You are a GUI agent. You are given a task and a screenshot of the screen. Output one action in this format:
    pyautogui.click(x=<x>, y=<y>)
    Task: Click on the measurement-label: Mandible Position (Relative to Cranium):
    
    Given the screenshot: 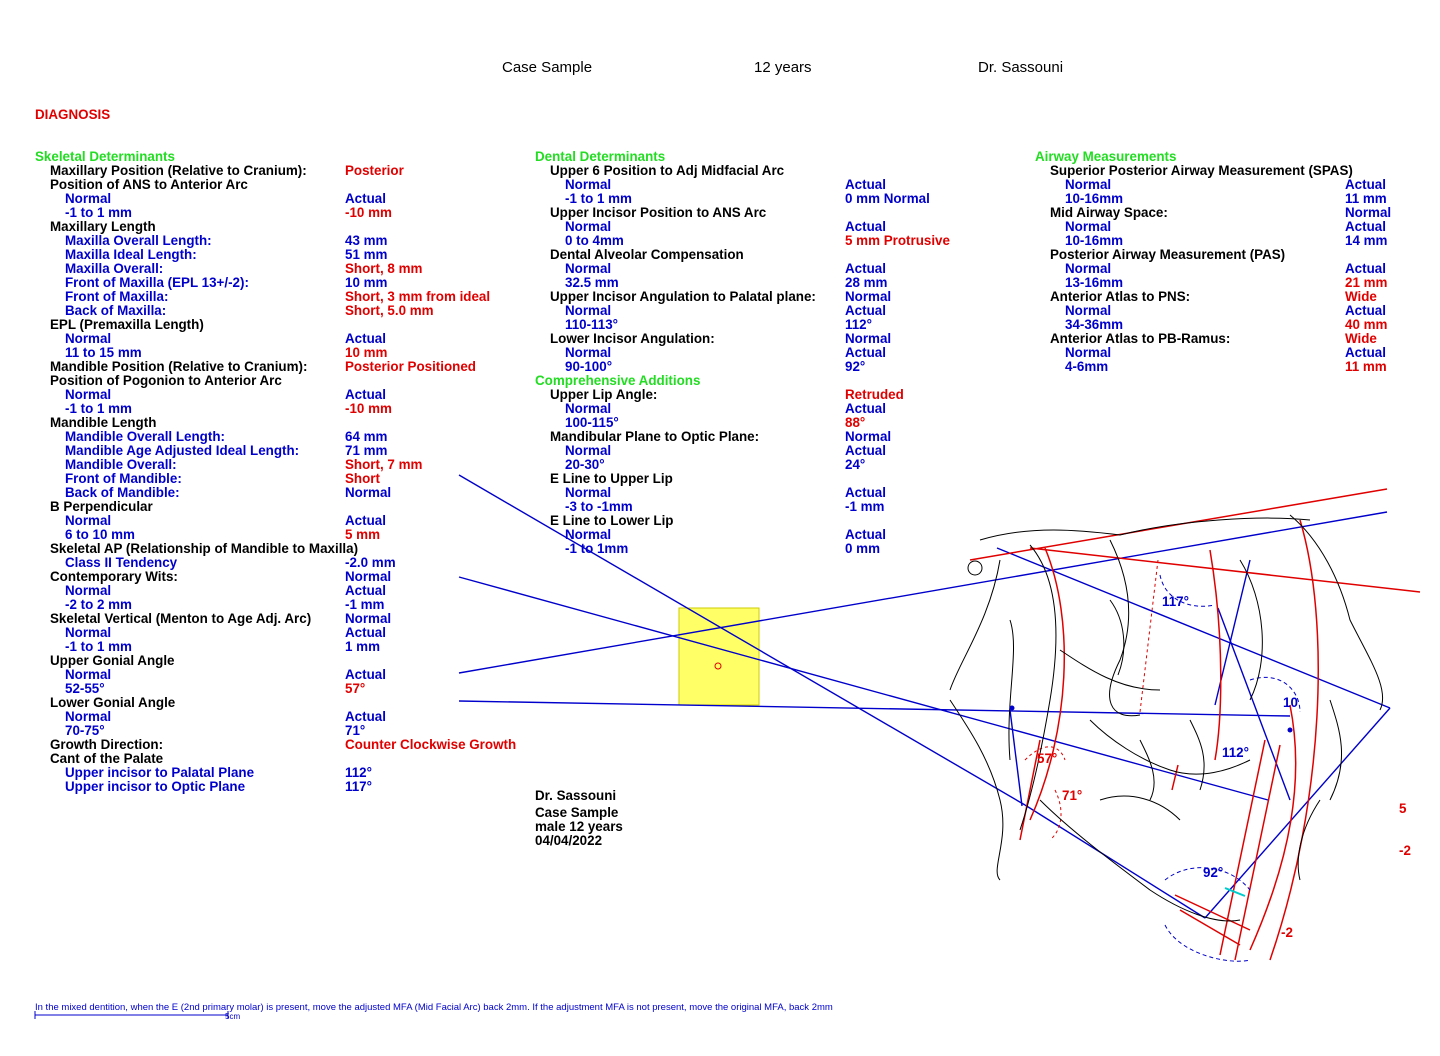 What is the action you would take?
    pyautogui.click(x=179, y=366)
    